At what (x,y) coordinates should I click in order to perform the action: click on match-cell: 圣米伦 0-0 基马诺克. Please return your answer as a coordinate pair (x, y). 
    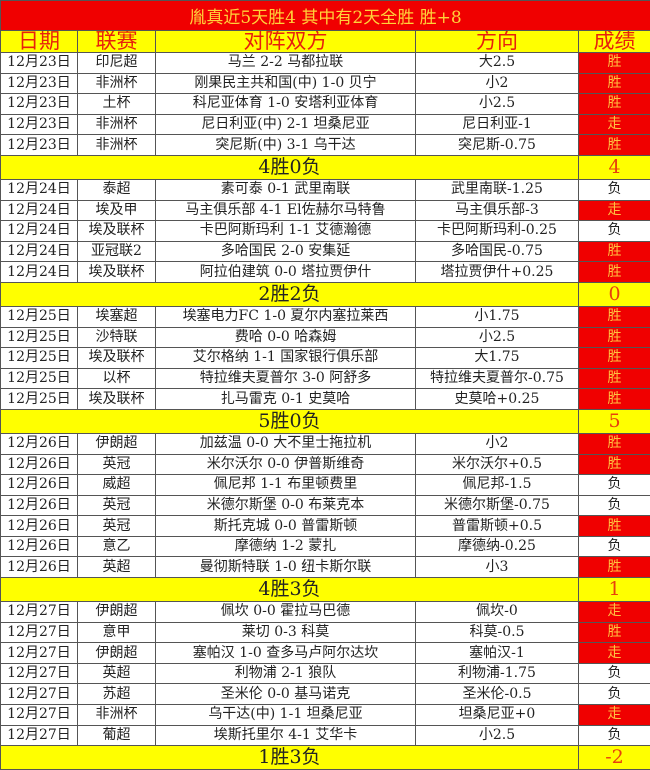
    Looking at the image, I should click on (286, 694).